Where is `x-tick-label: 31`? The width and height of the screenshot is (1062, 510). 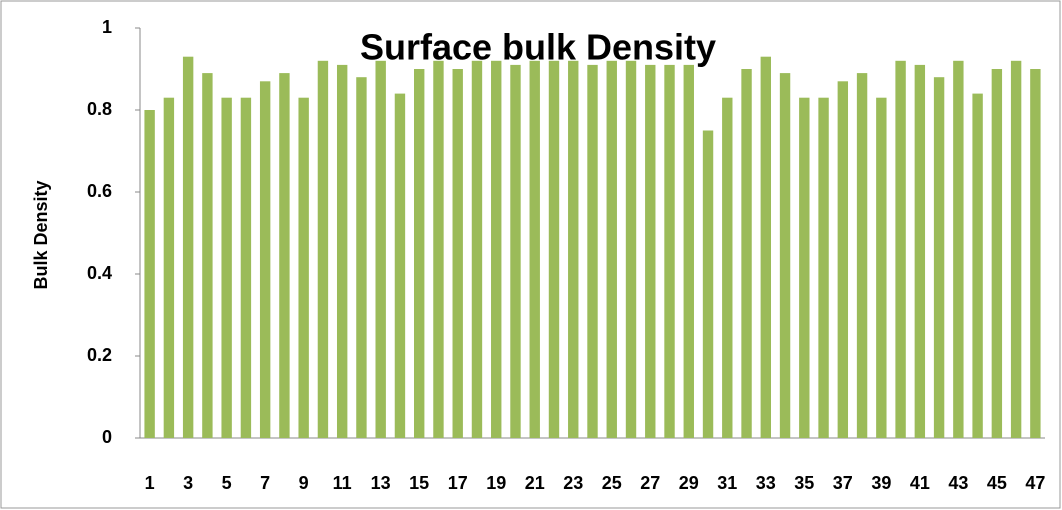 x-tick-label: 31 is located at coordinates (727, 483).